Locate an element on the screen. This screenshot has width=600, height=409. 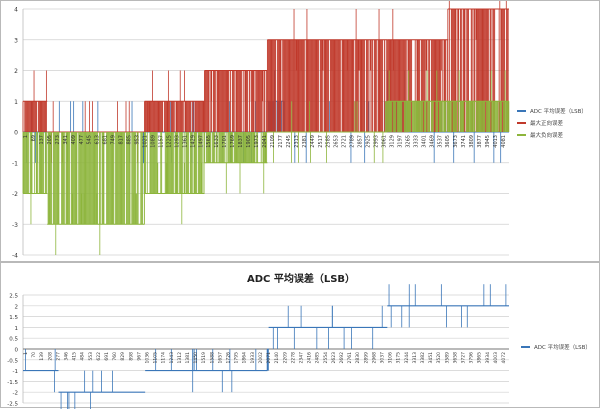
avg-error-chart-legend: ADC 平均误差（LSB） is located at coordinates (556, 347).